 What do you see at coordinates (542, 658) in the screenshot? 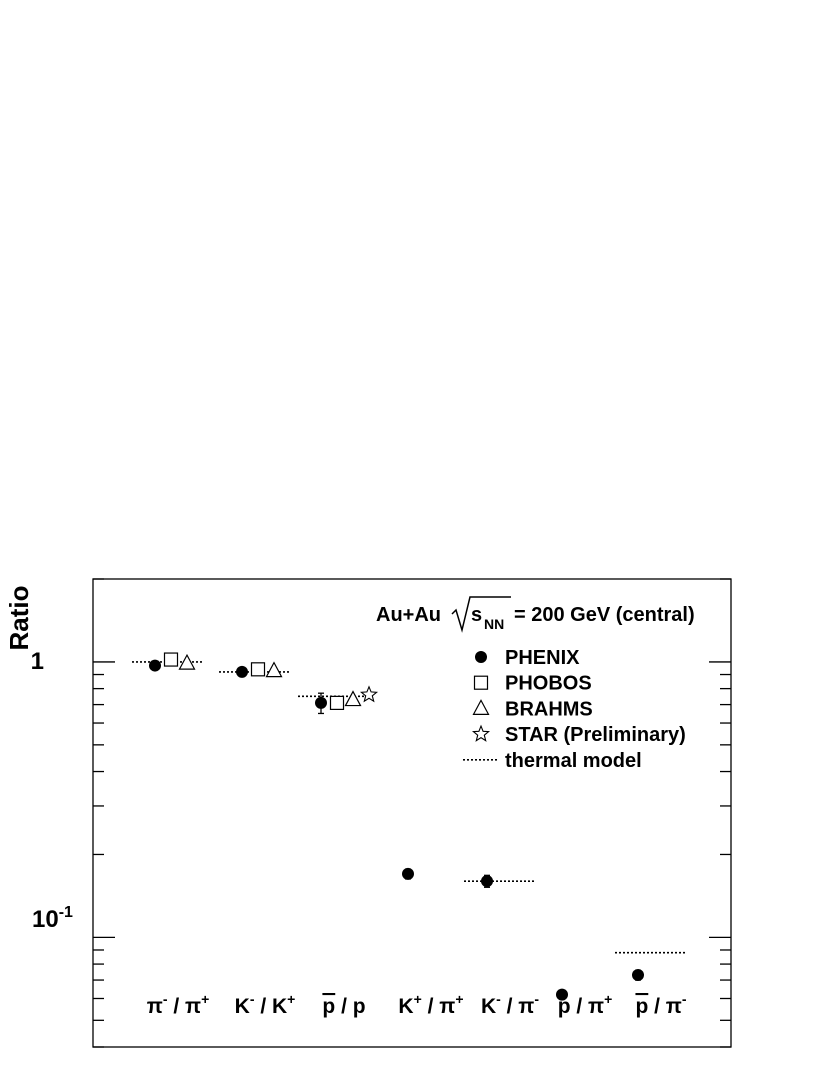
I see `legend-entry: PHENIX` at bounding box center [542, 658].